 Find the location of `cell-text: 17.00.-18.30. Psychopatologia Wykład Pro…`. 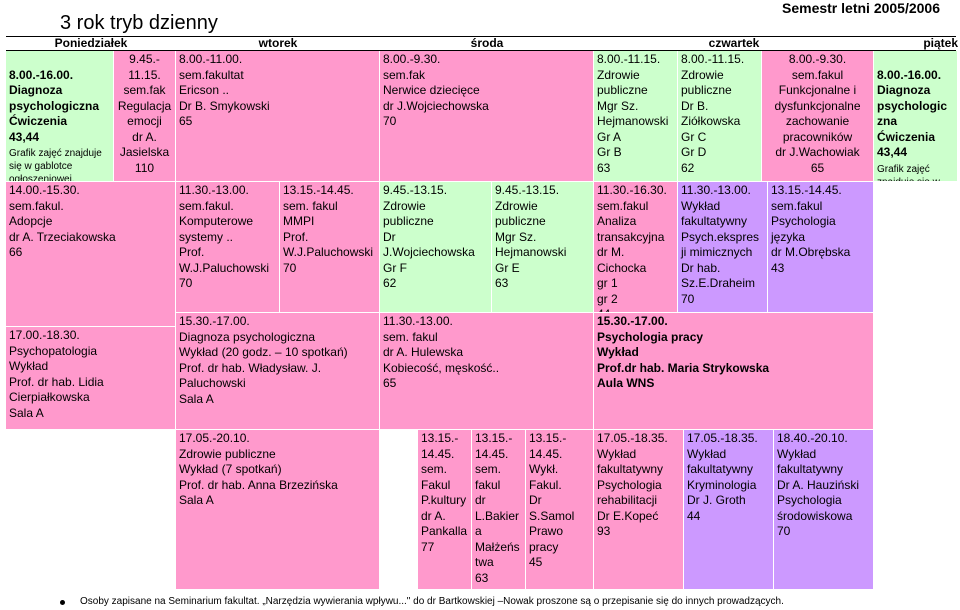

cell-text: 17.00.-18.30. Psychopatologia Wykład Pro… is located at coordinates (56, 374).